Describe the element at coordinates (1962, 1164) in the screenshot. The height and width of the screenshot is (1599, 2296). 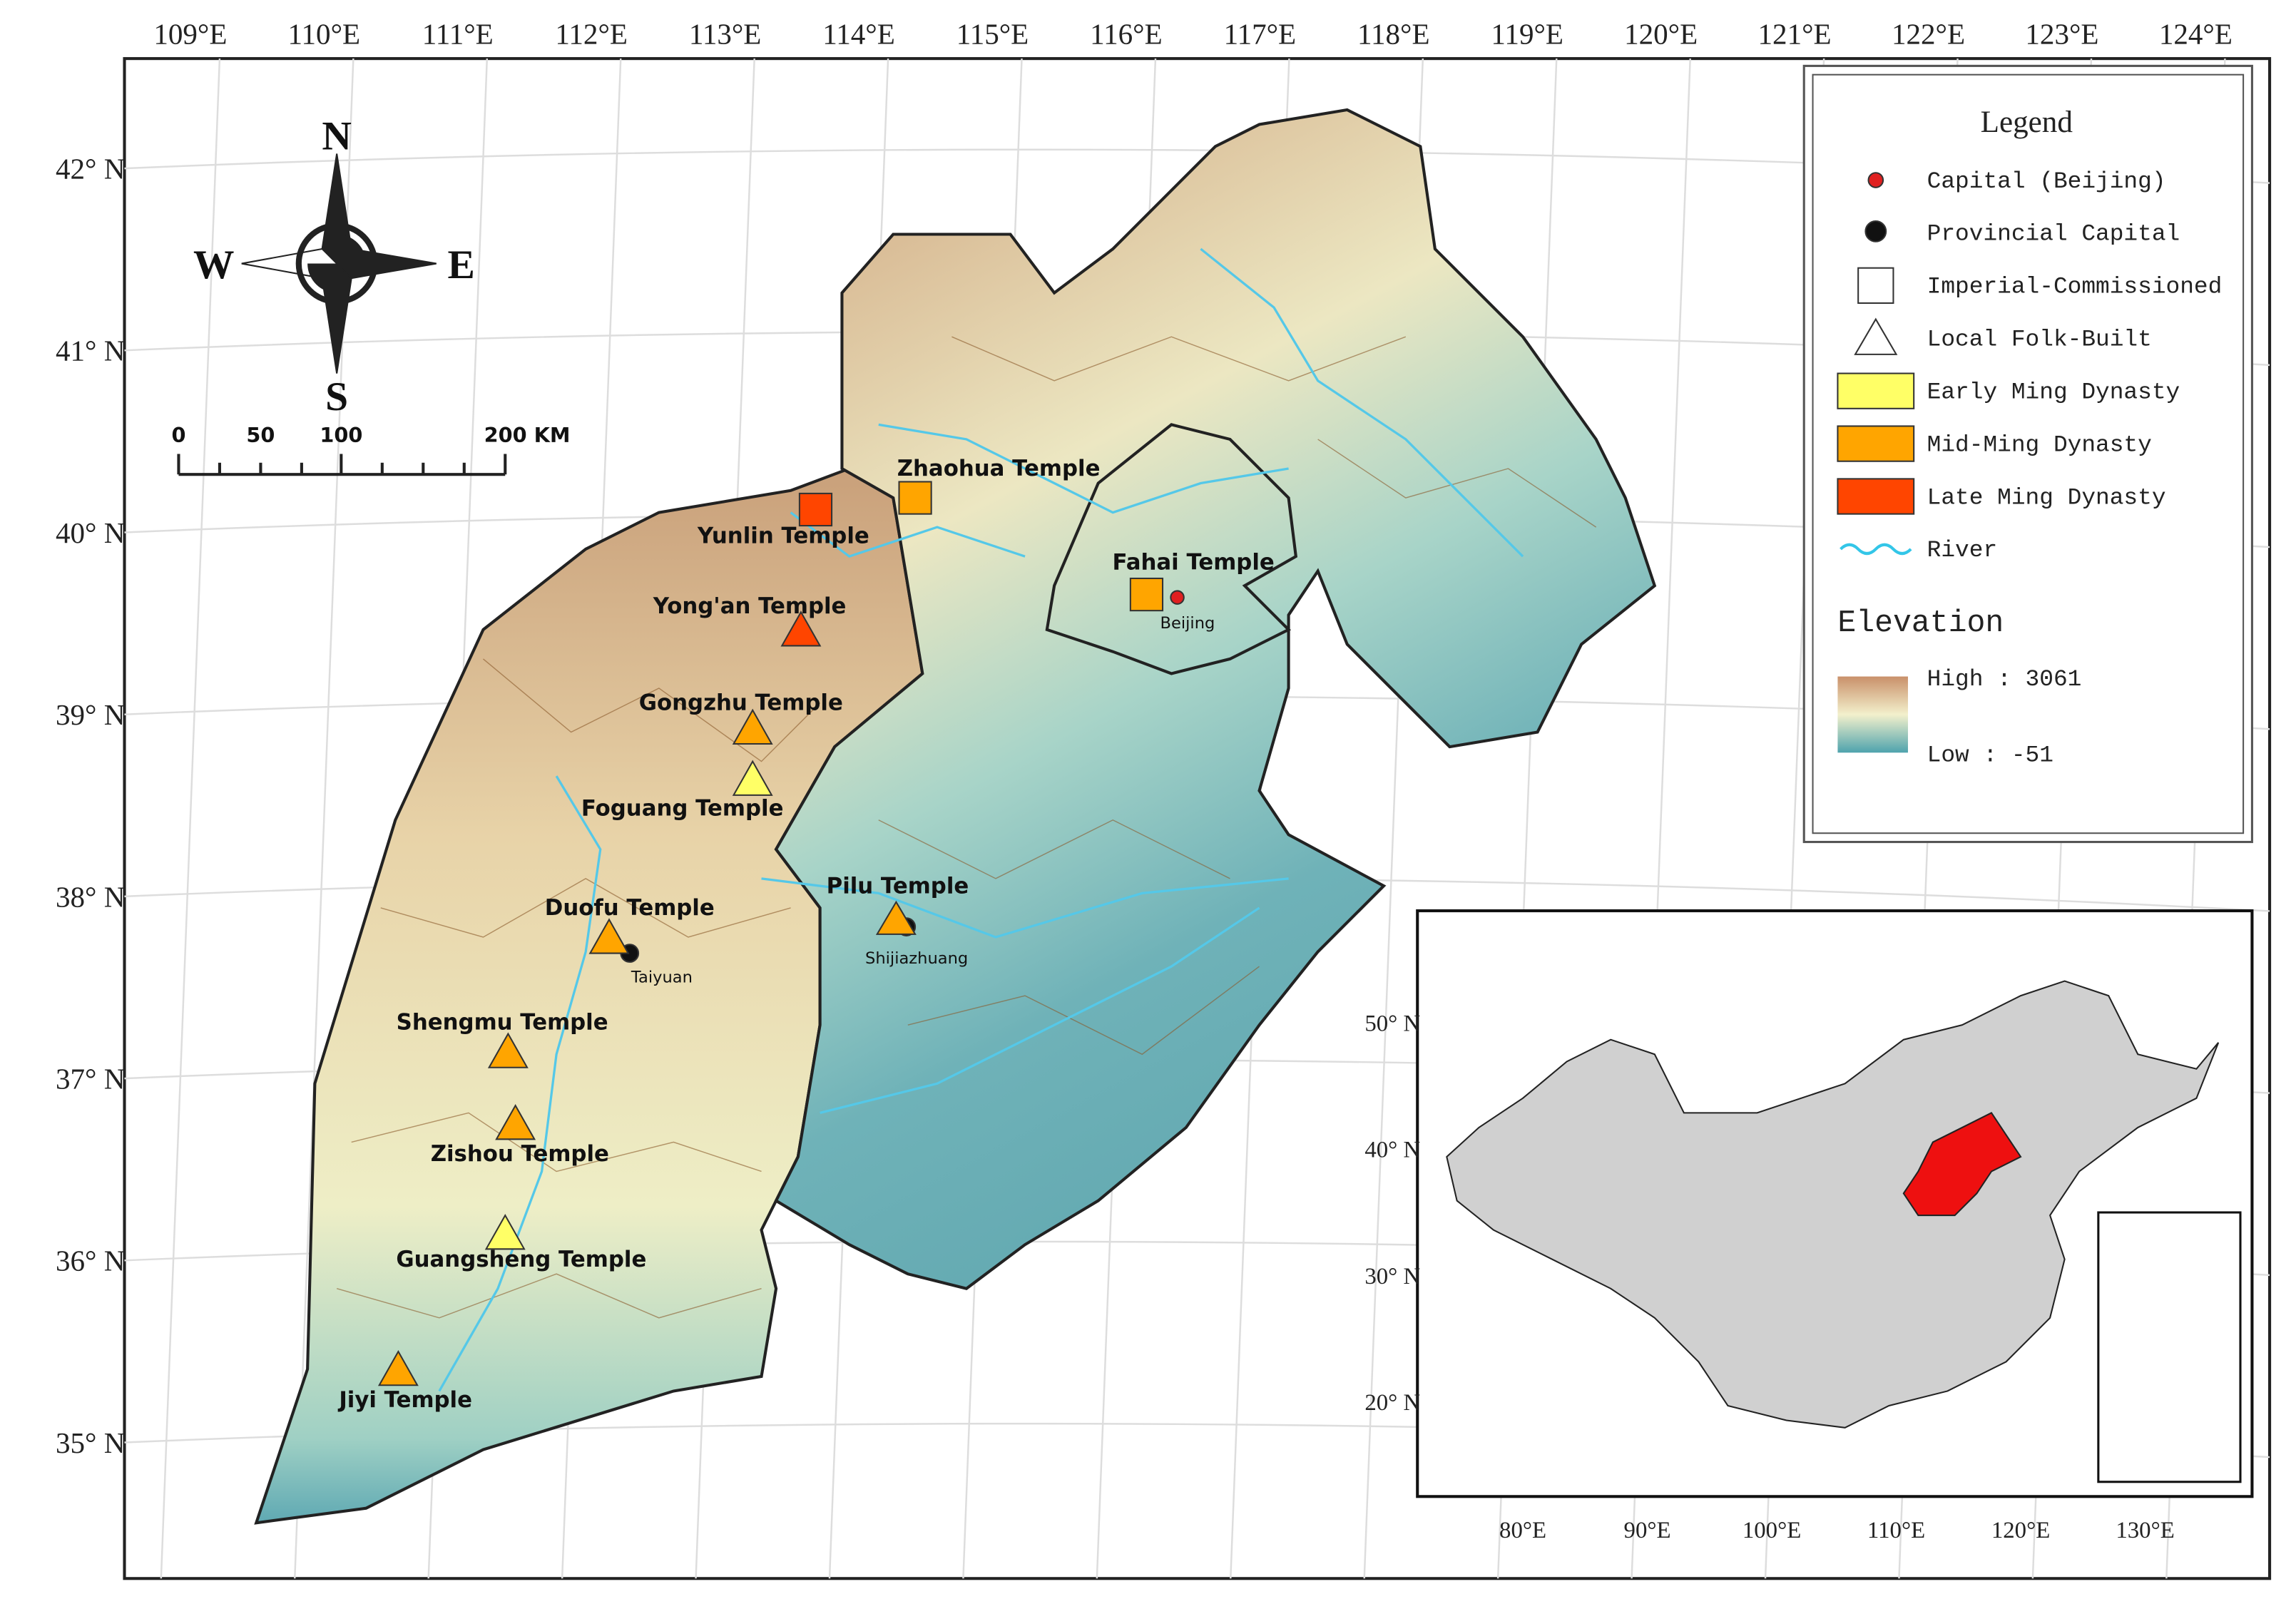
I see `study-area` at that location.